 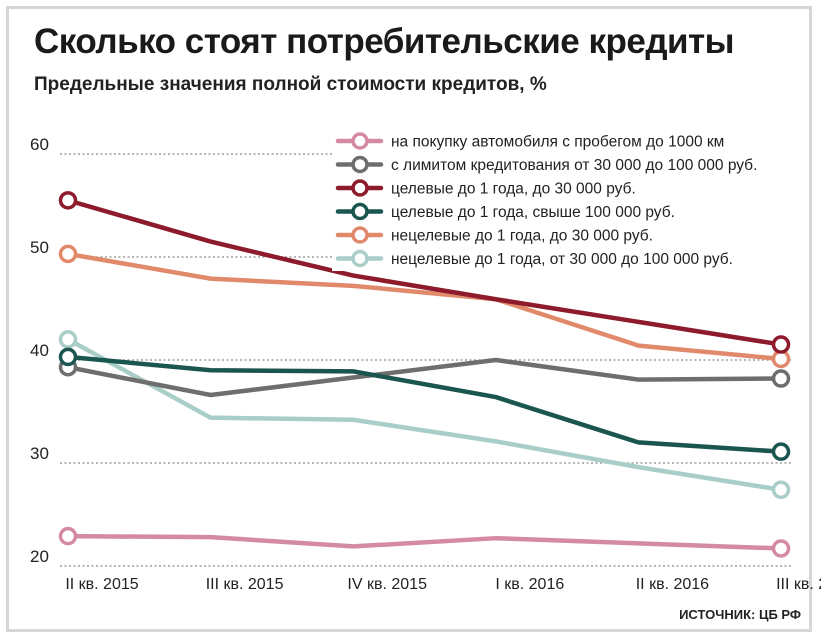 I want to click on legend-item: целевые до 1 года, до 30 000 руб., so click(x=485, y=188).